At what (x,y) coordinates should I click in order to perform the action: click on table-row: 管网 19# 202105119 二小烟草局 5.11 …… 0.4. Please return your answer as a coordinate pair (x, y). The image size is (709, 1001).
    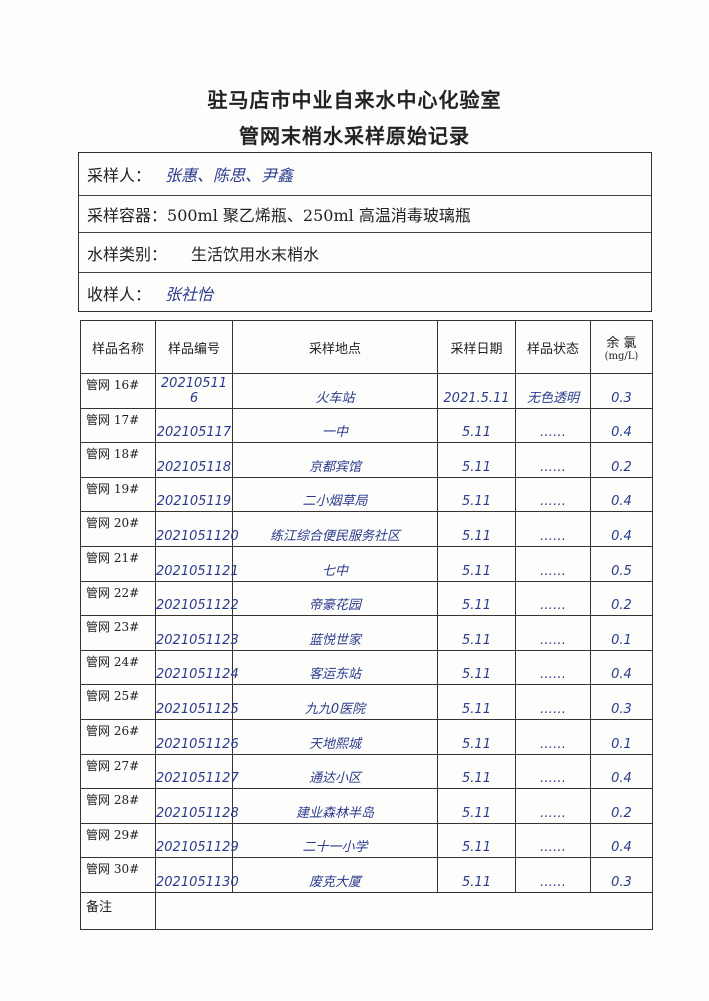
    Looking at the image, I should click on (366, 494).